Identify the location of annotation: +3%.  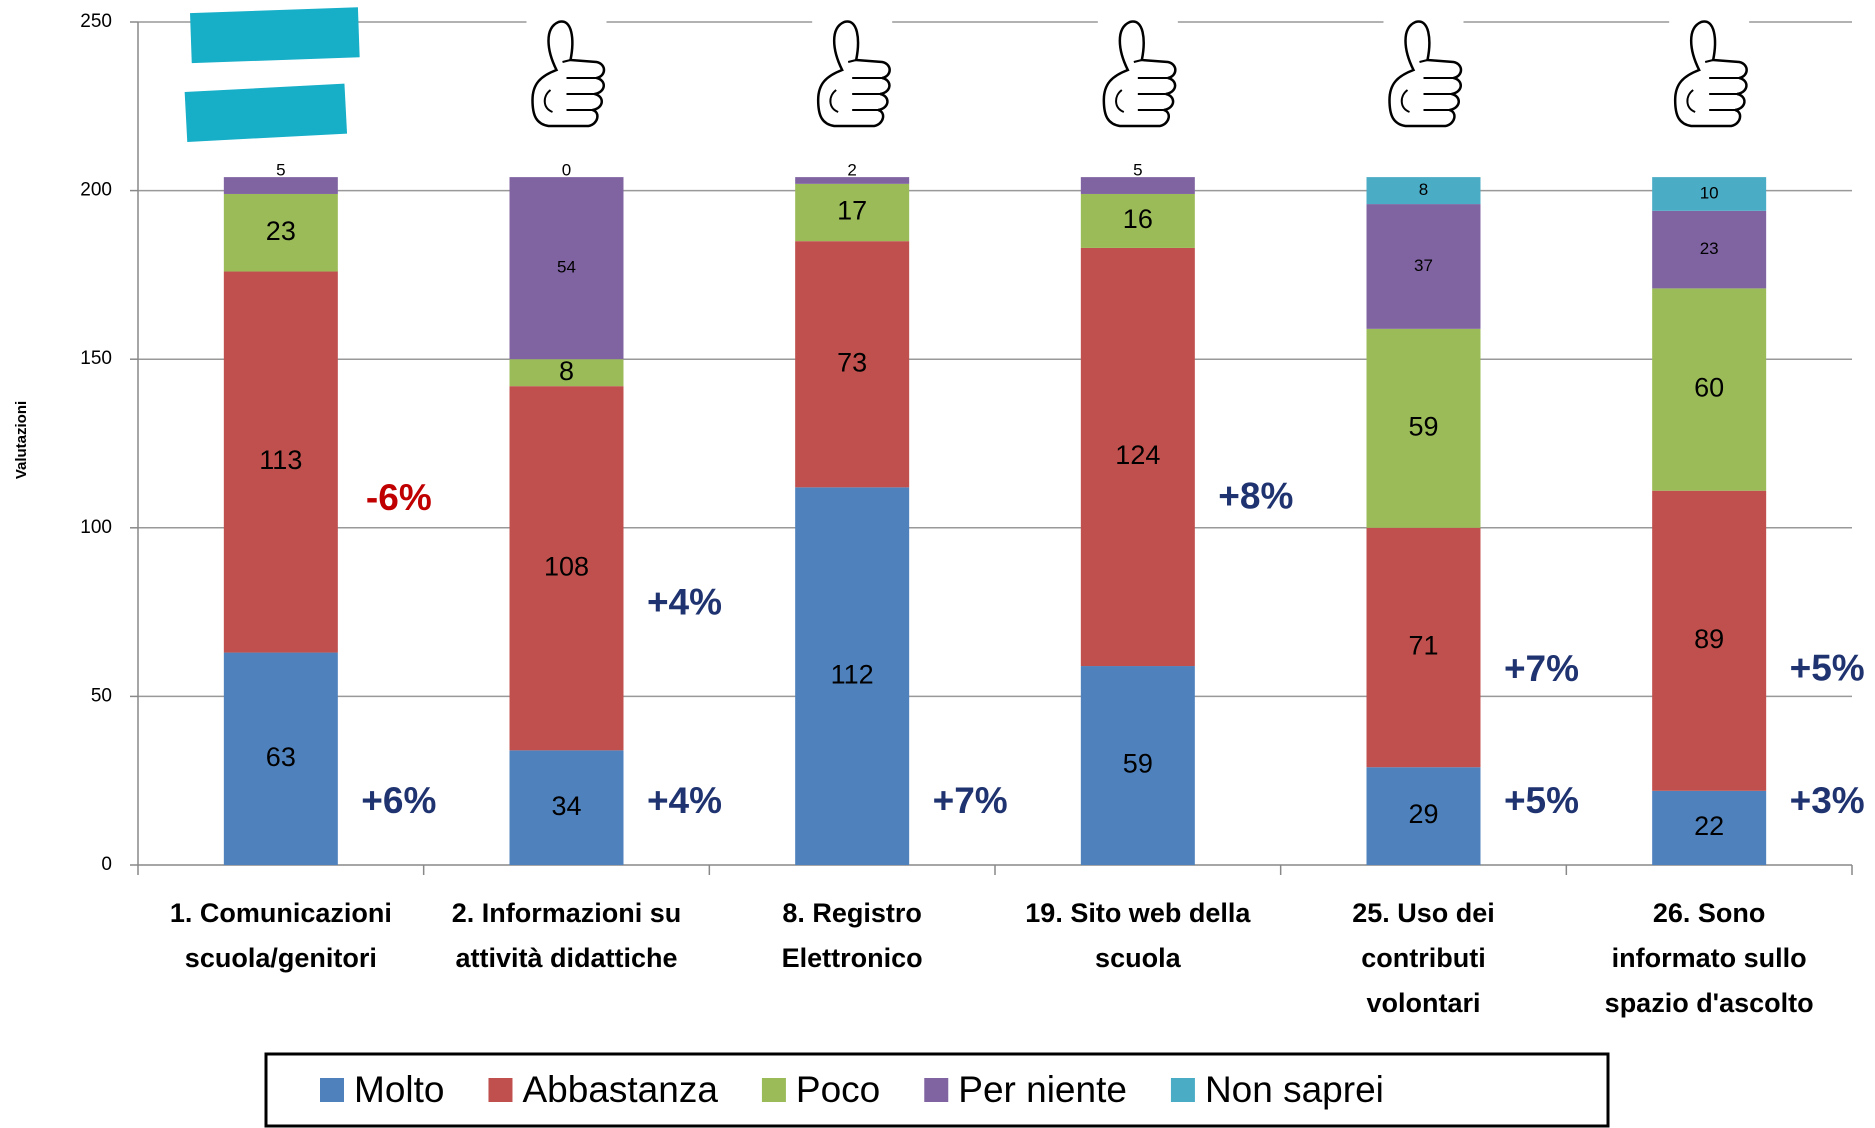
(1827, 800).